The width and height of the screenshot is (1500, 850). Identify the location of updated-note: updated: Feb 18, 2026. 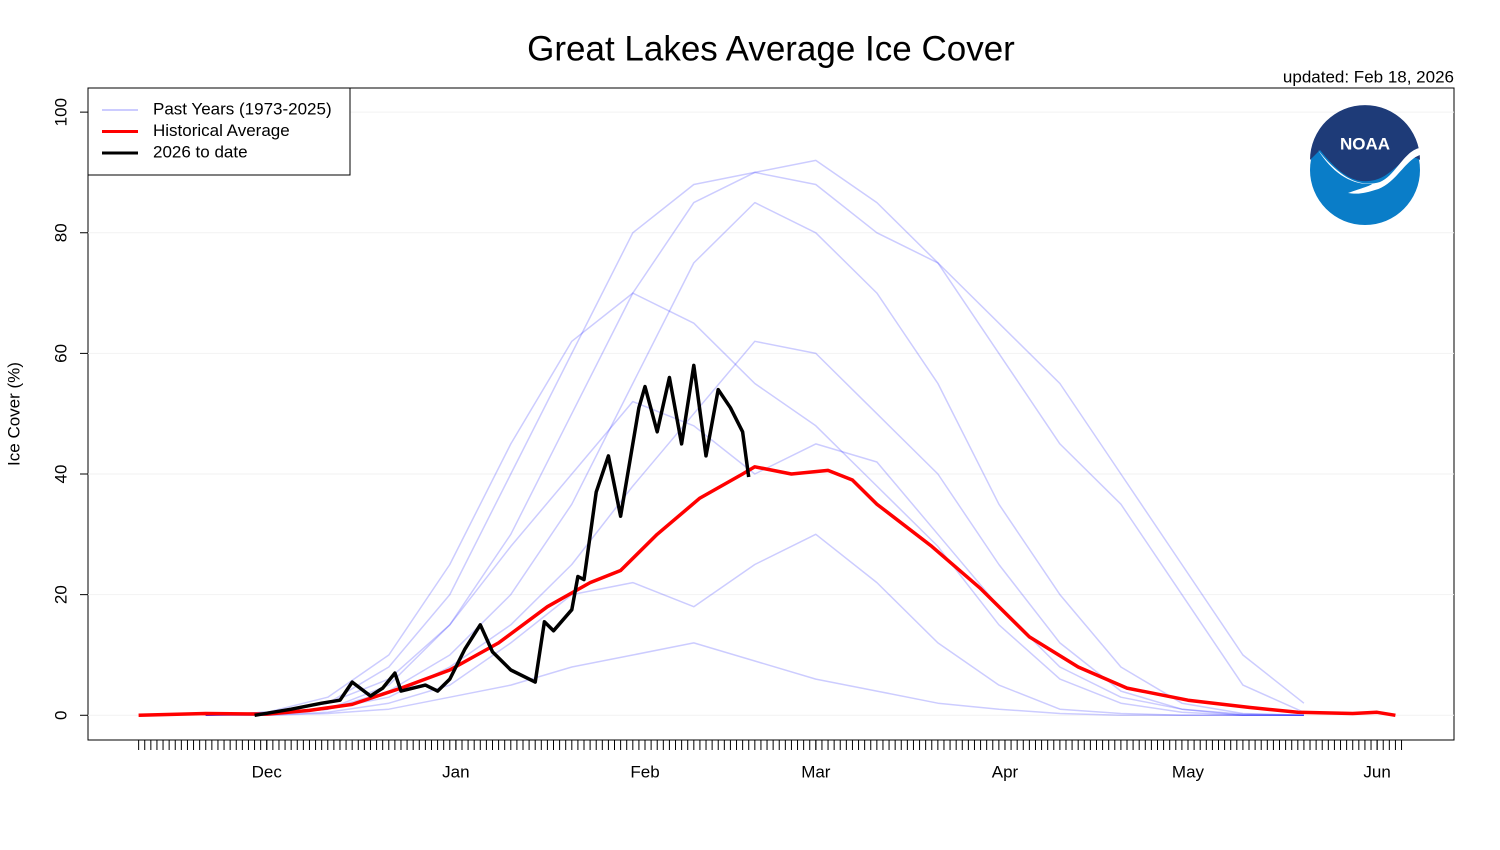
(1368, 76).